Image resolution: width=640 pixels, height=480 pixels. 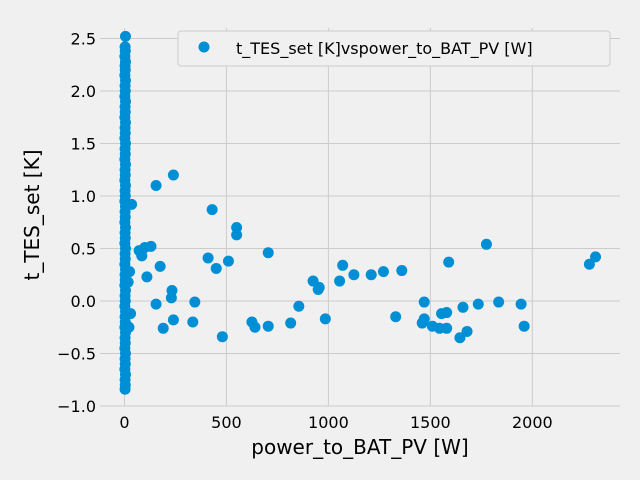 What do you see at coordinates (384, 49) in the screenshot?
I see `legend-entry-label: t_TES_set [K]vspower_to_BAT_PV [W]` at bounding box center [384, 49].